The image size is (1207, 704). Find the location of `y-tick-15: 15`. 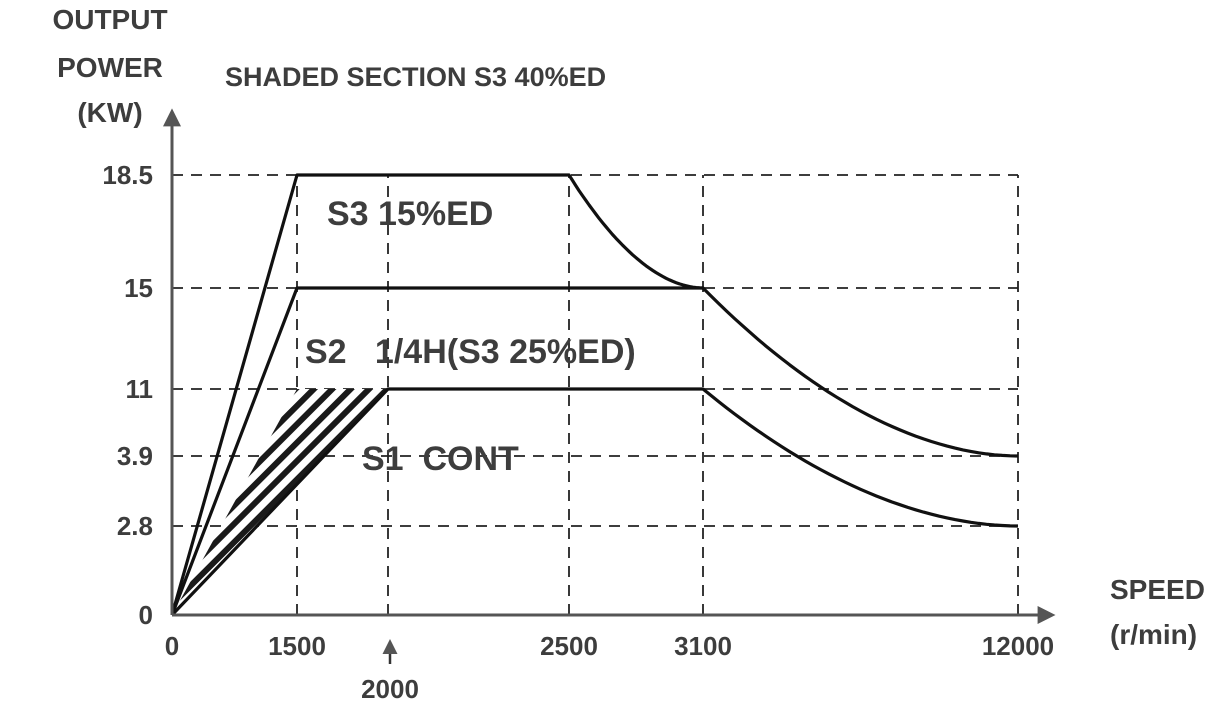

y-tick-15: 15 is located at coordinates (138, 288).